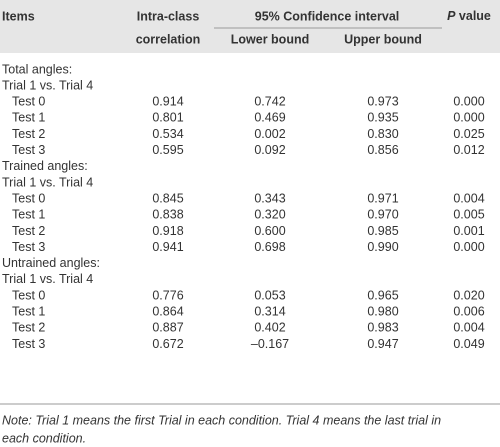  Describe the element at coordinates (382, 198) in the screenshot. I see `cell: 0.971` at that location.